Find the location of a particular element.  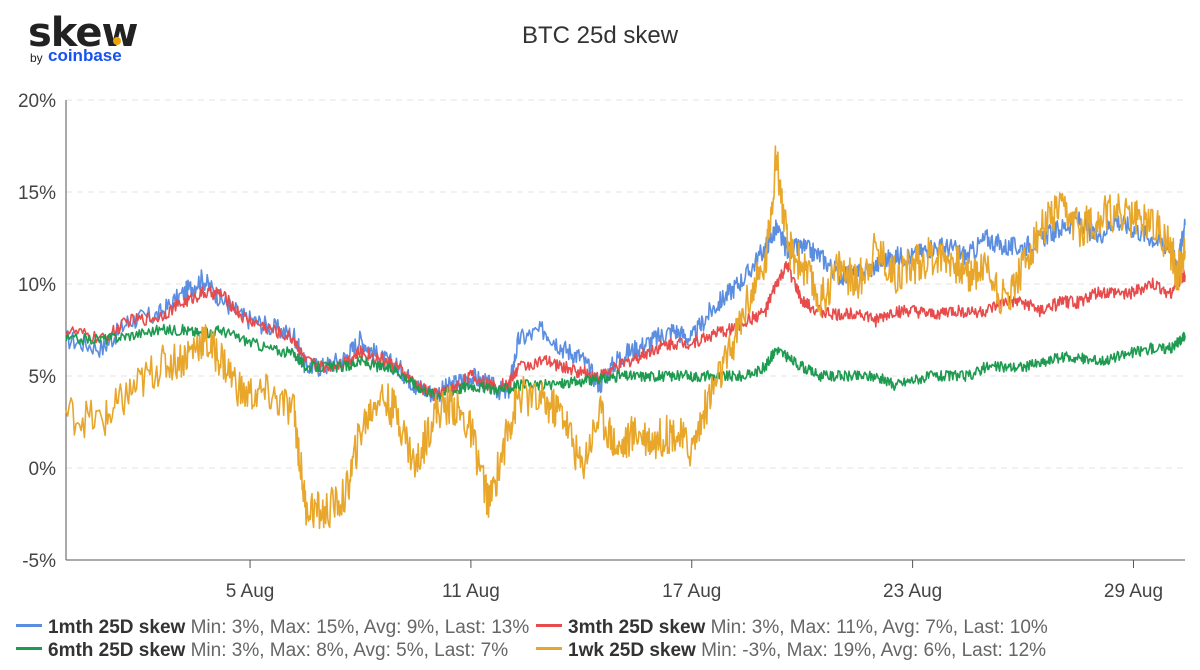

y-tick-label: 20% is located at coordinates (37, 101).